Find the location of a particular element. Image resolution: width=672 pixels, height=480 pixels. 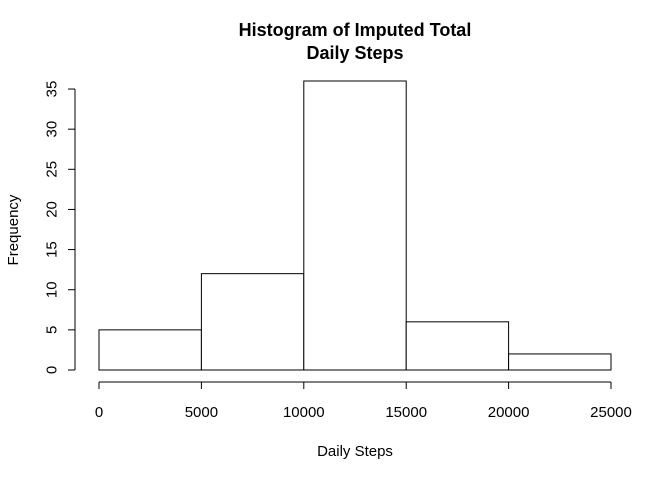

x-tick-label-5: 25000 is located at coordinates (611, 412).